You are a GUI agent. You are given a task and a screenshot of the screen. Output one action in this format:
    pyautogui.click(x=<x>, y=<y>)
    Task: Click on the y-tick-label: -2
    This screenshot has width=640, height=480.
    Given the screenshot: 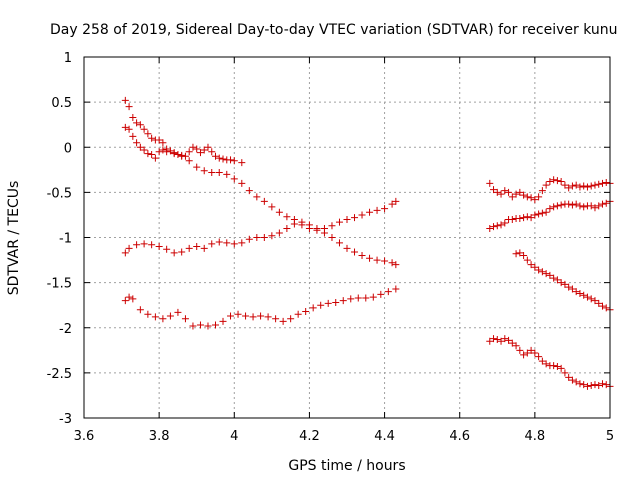 What is the action you would take?
    pyautogui.click(x=65, y=329)
    